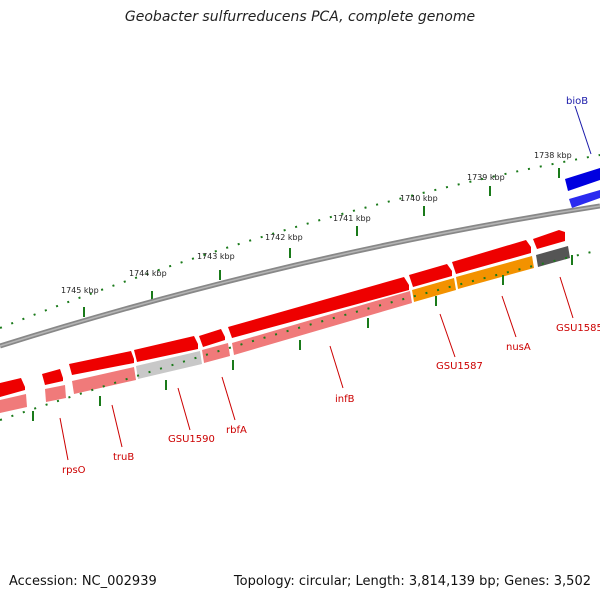  What do you see at coordinates (83, 581) in the screenshot?
I see `accession-text: Accession: NC_002939` at bounding box center [83, 581].